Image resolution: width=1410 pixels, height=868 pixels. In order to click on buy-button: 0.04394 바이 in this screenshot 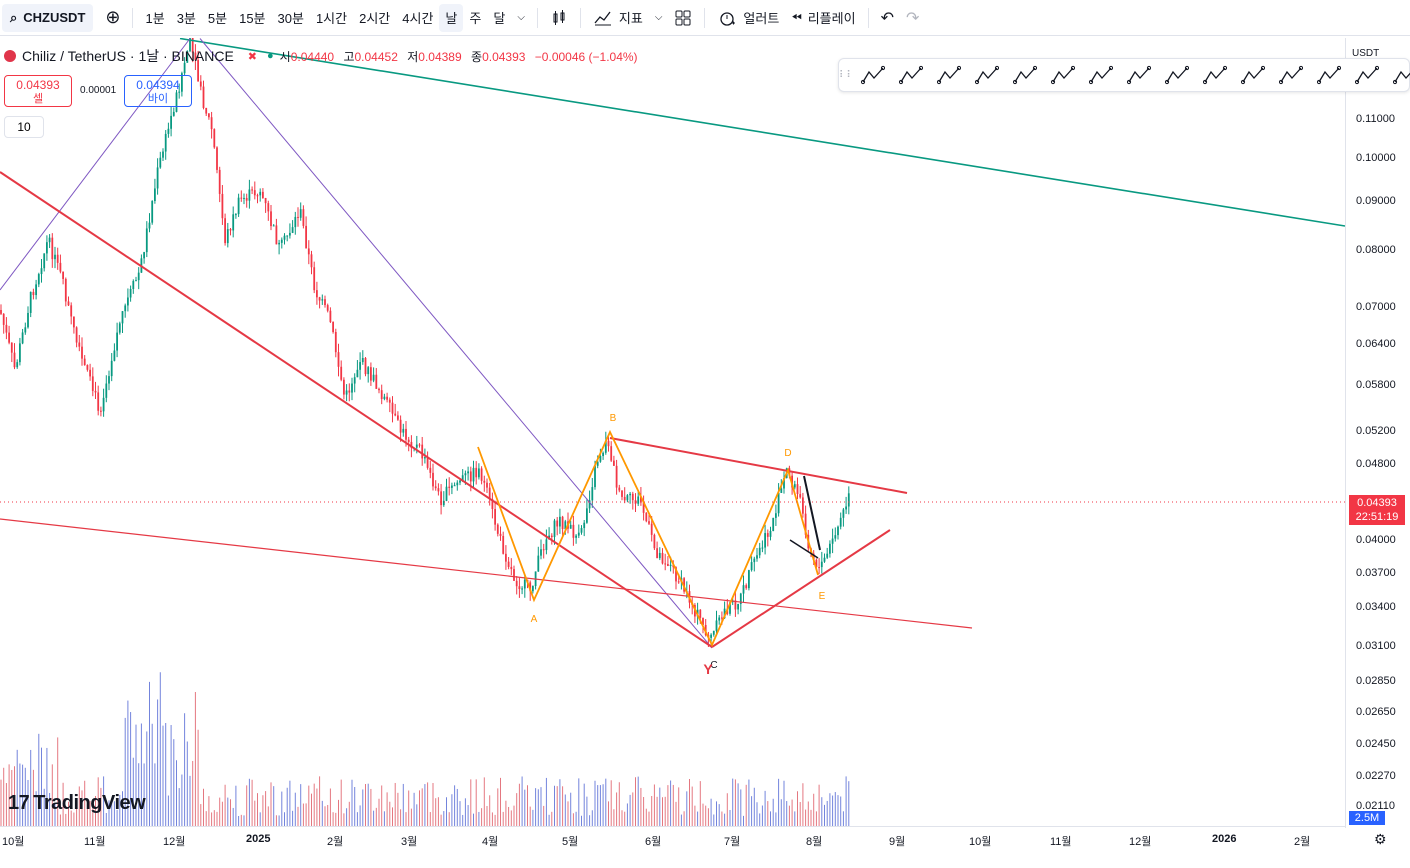, I will do `click(158, 91)`.